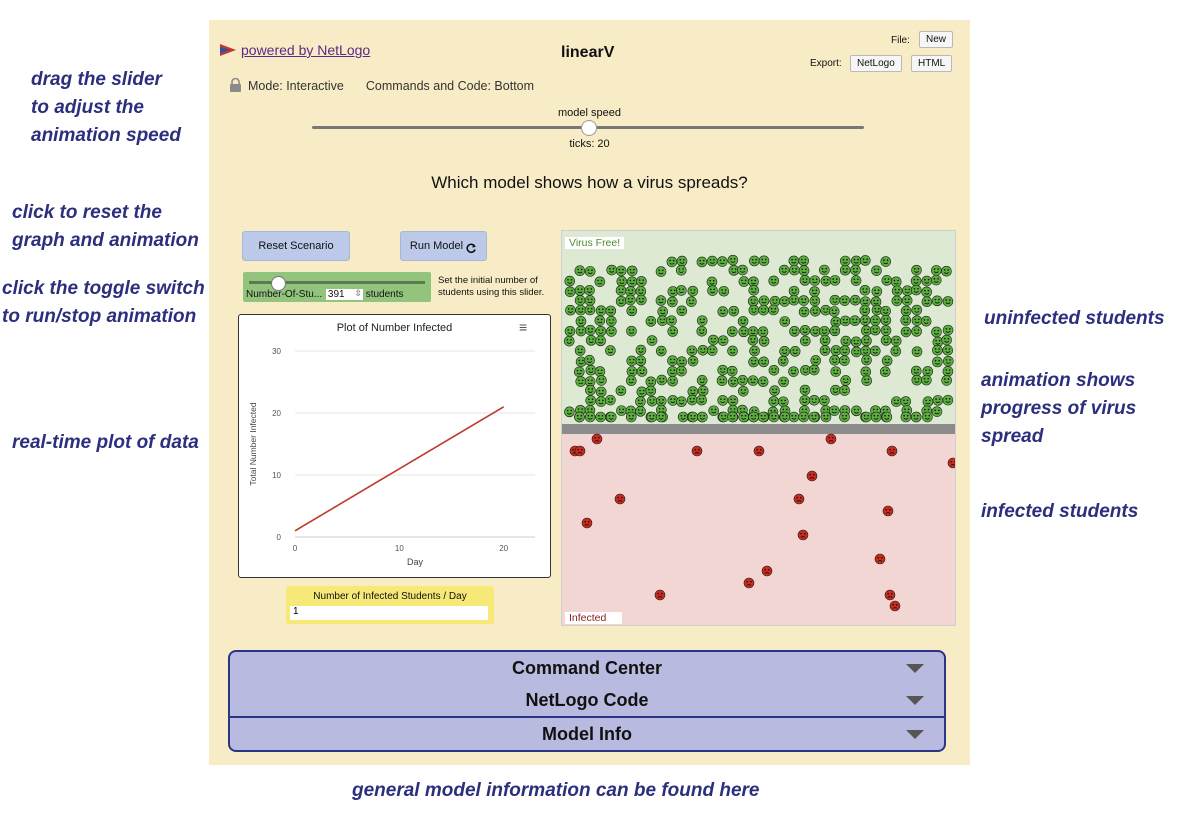 This screenshot has height=814, width=1180. Describe the element at coordinates (336, 294) in the screenshot. I see `students-value: 391` at that location.